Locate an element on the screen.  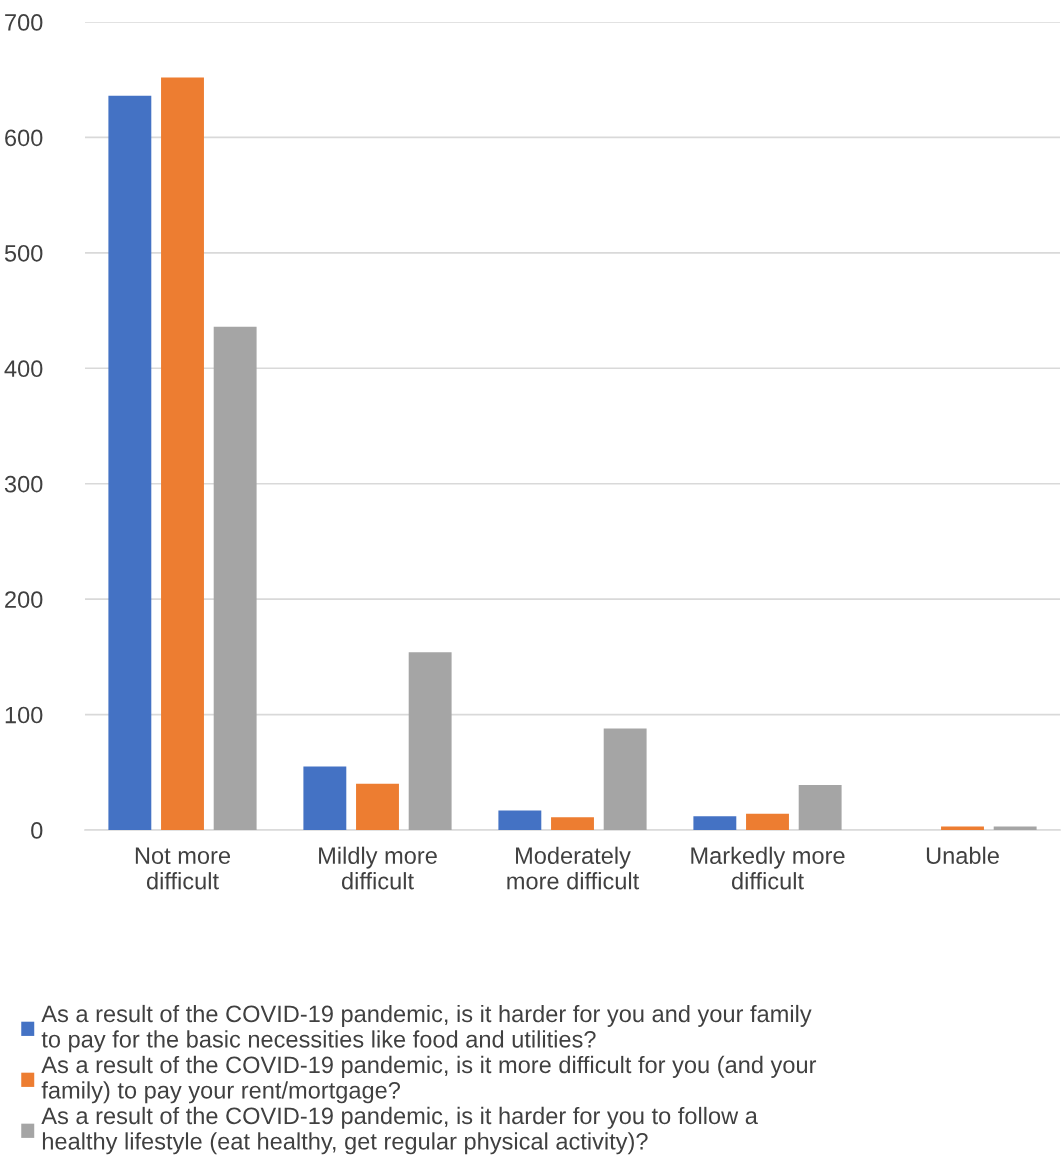
y-tick-label: 400 is located at coordinates (23, 369).